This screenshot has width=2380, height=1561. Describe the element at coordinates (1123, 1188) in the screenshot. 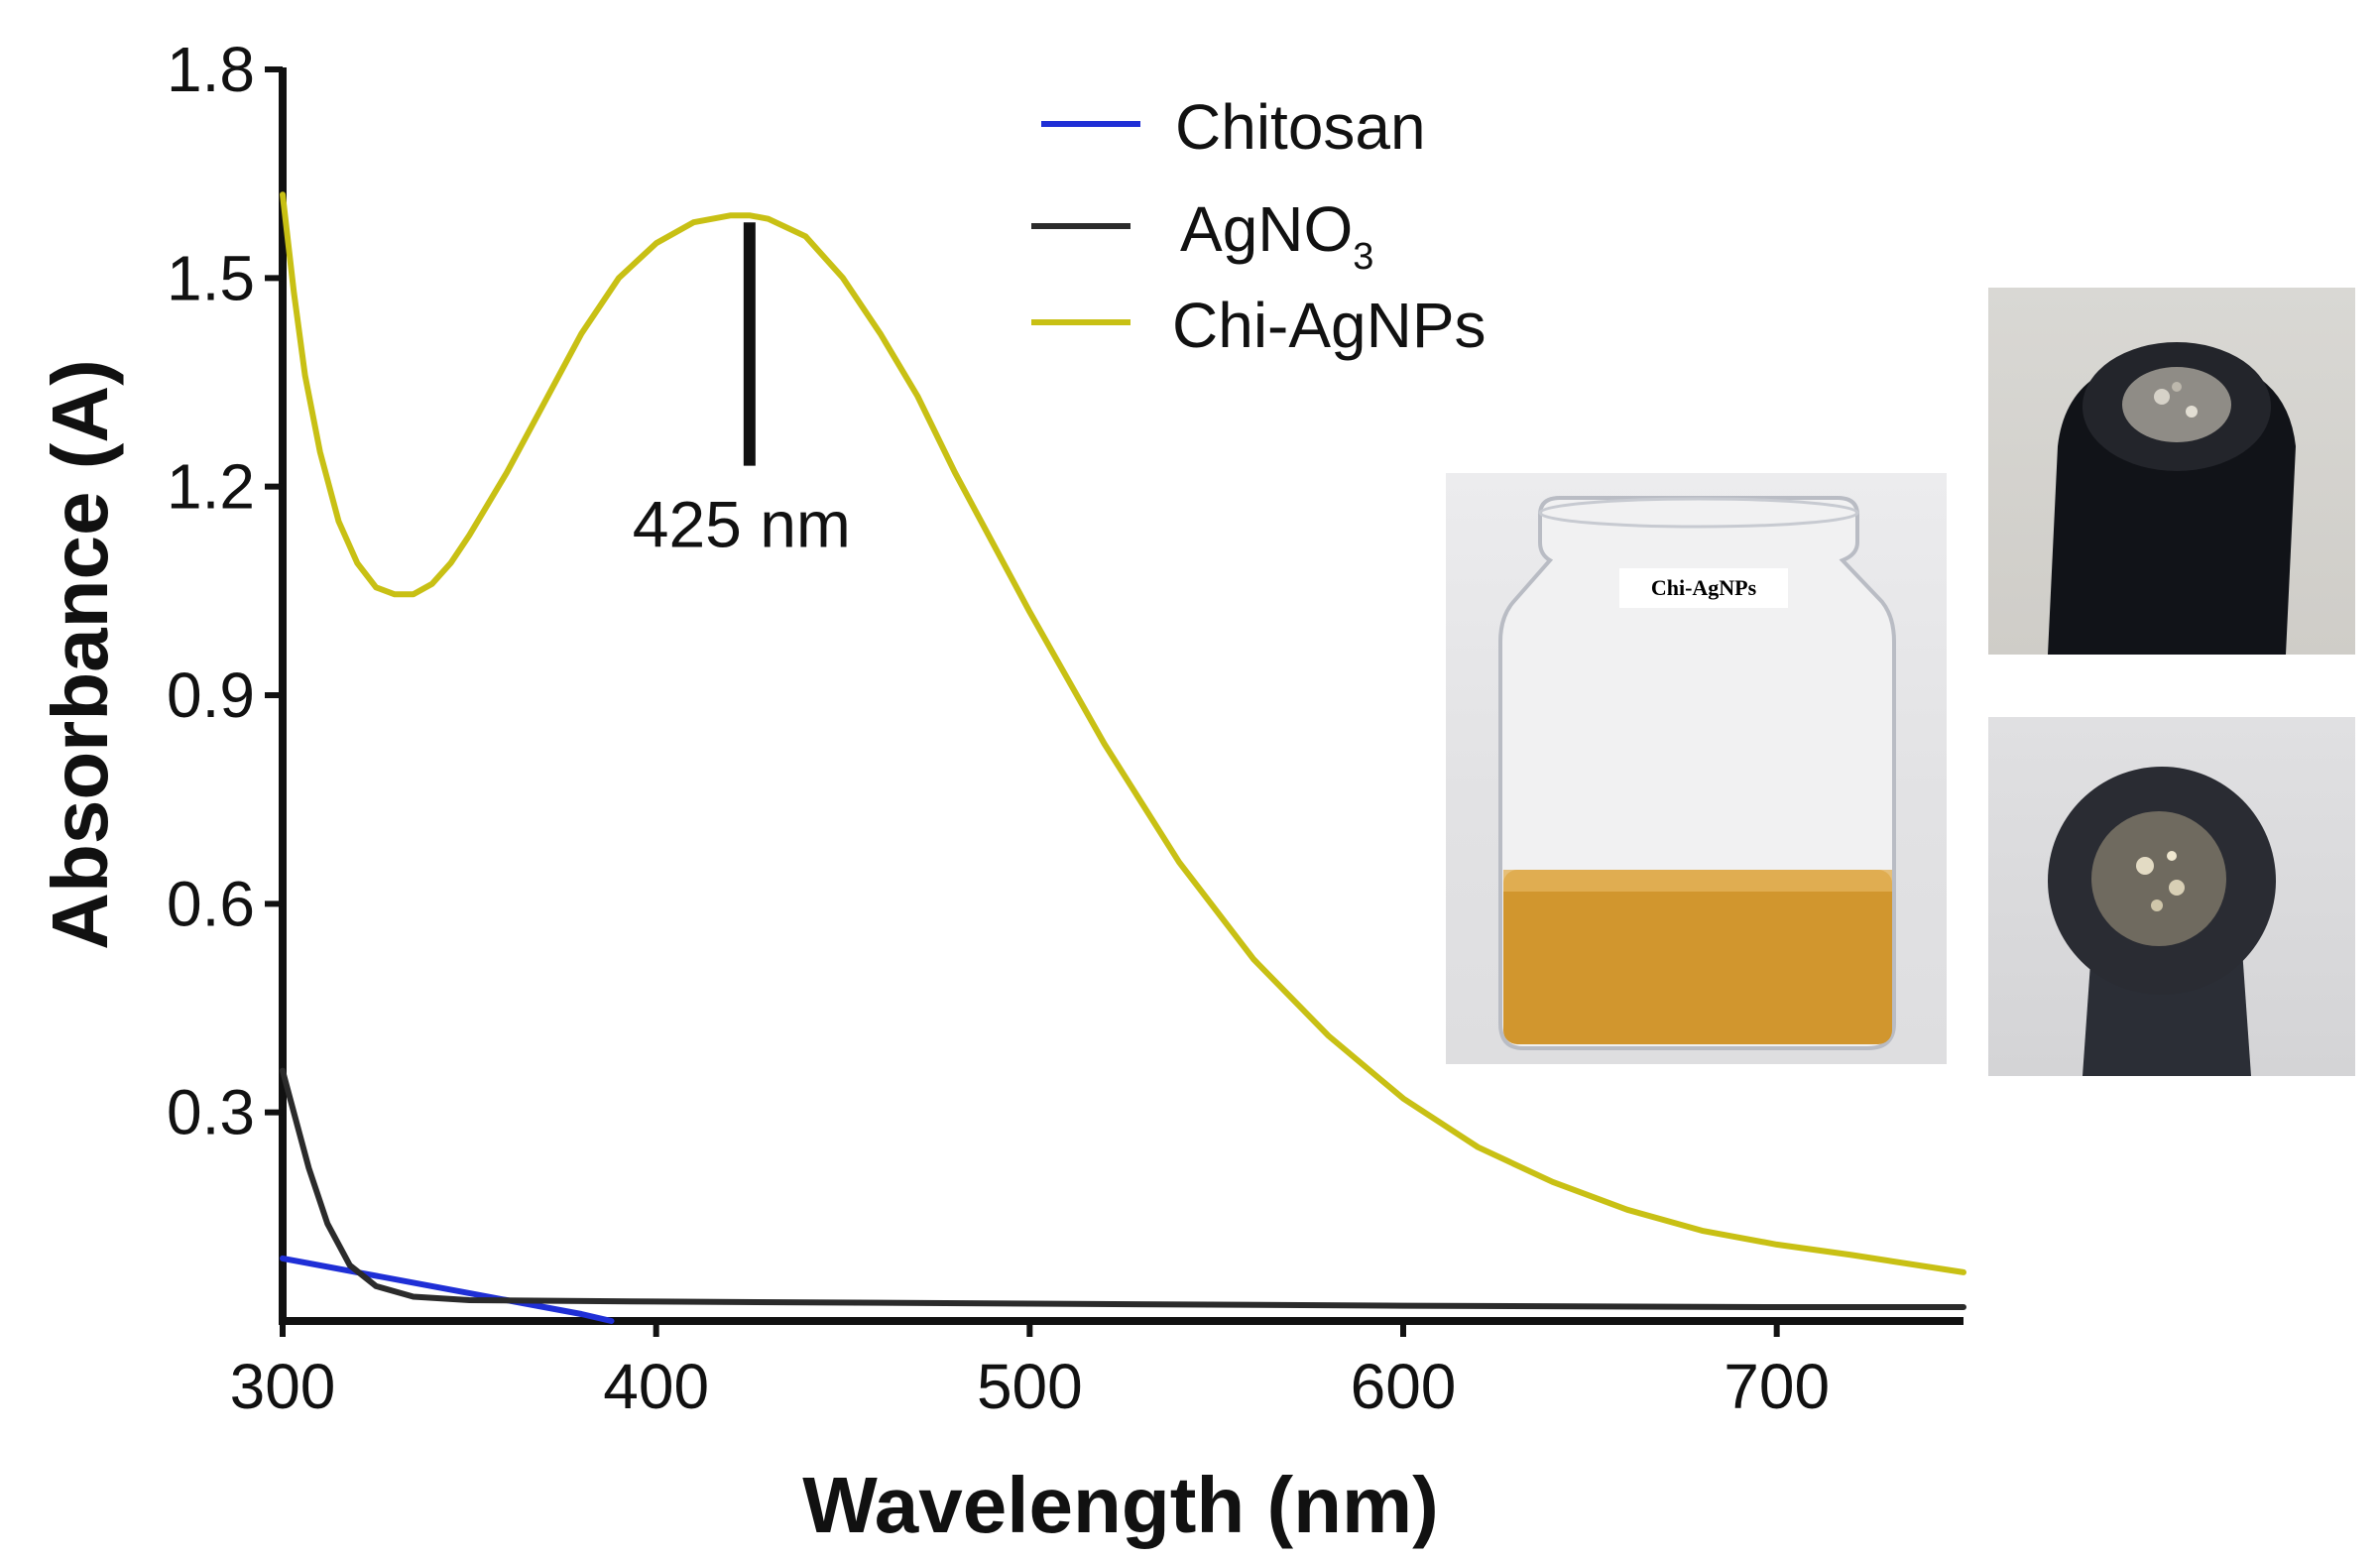

I see `series-line-agno3` at that location.